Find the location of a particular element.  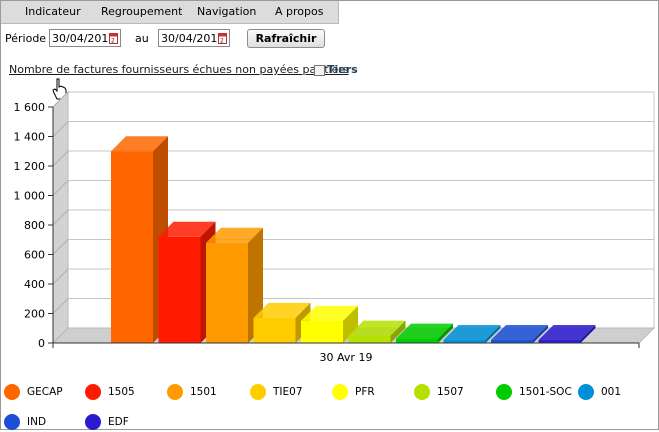

refresh-button: Rafraîchir is located at coordinates (286, 38).